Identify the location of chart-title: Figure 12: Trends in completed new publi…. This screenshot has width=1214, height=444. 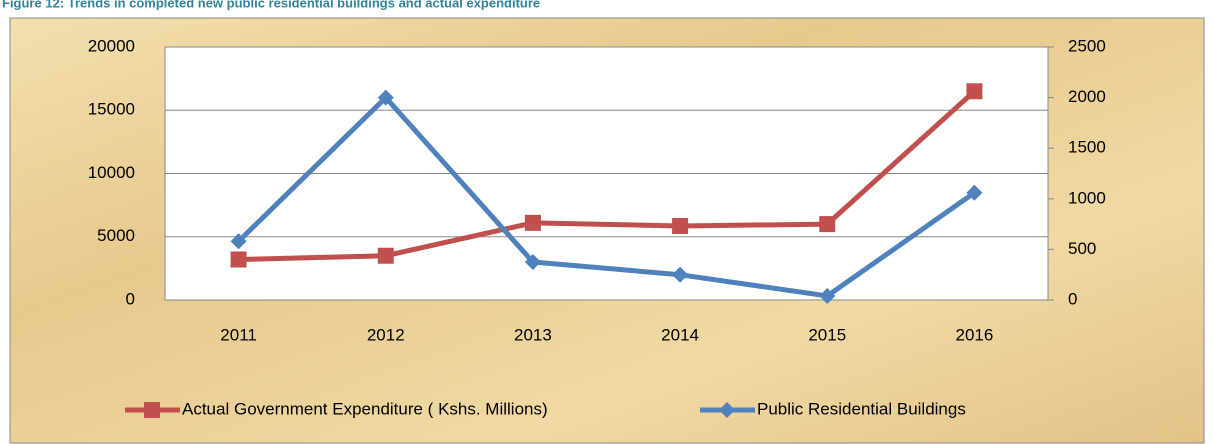
(271, 5).